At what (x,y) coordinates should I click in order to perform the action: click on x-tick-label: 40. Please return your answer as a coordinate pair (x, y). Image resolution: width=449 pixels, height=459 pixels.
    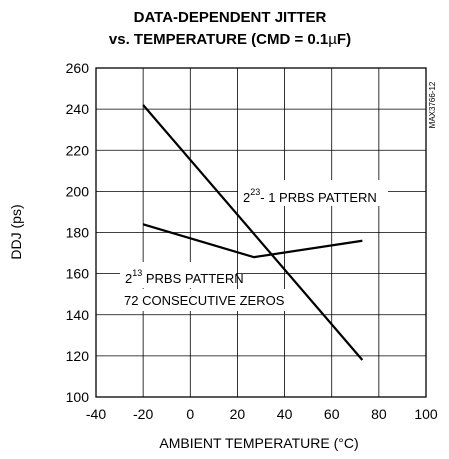
    Looking at the image, I should click on (285, 414).